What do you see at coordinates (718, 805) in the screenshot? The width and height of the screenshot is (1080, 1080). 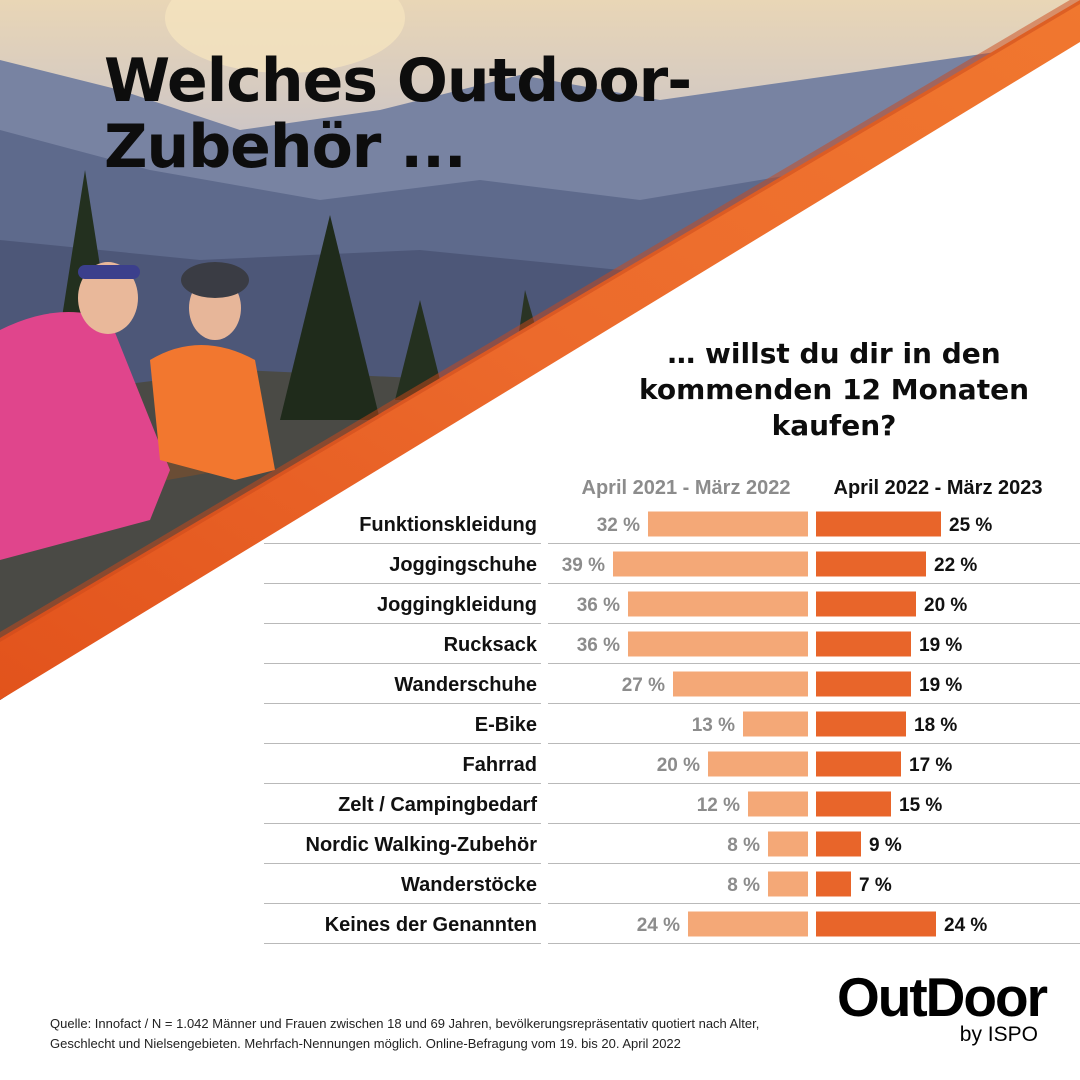 I see `value-label-2021-22: 12 %` at bounding box center [718, 805].